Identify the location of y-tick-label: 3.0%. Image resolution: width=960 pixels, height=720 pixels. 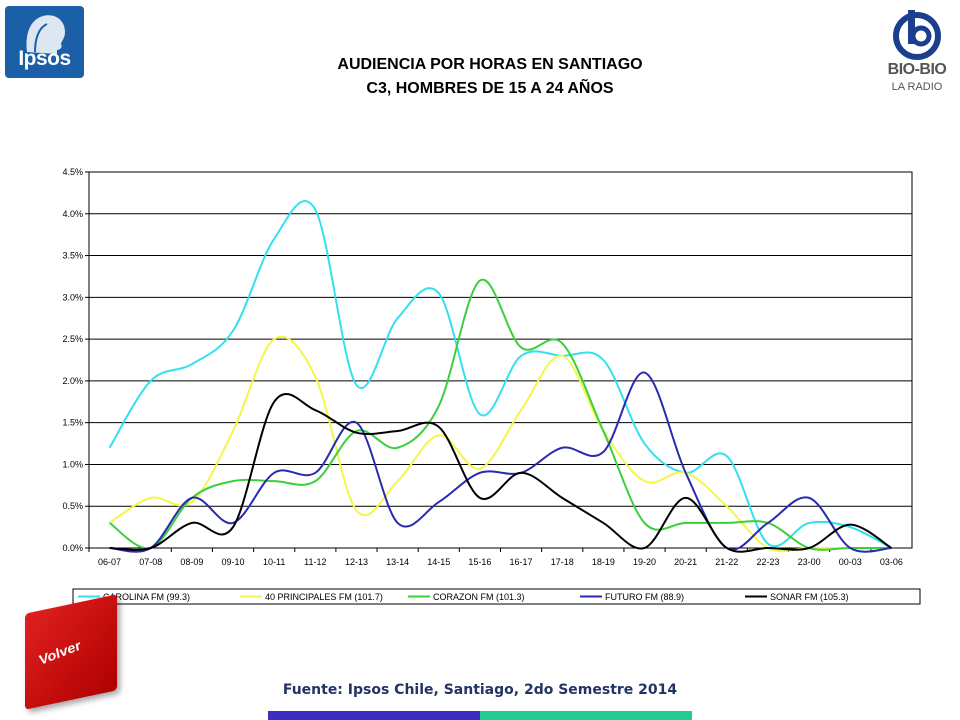
(72, 297).